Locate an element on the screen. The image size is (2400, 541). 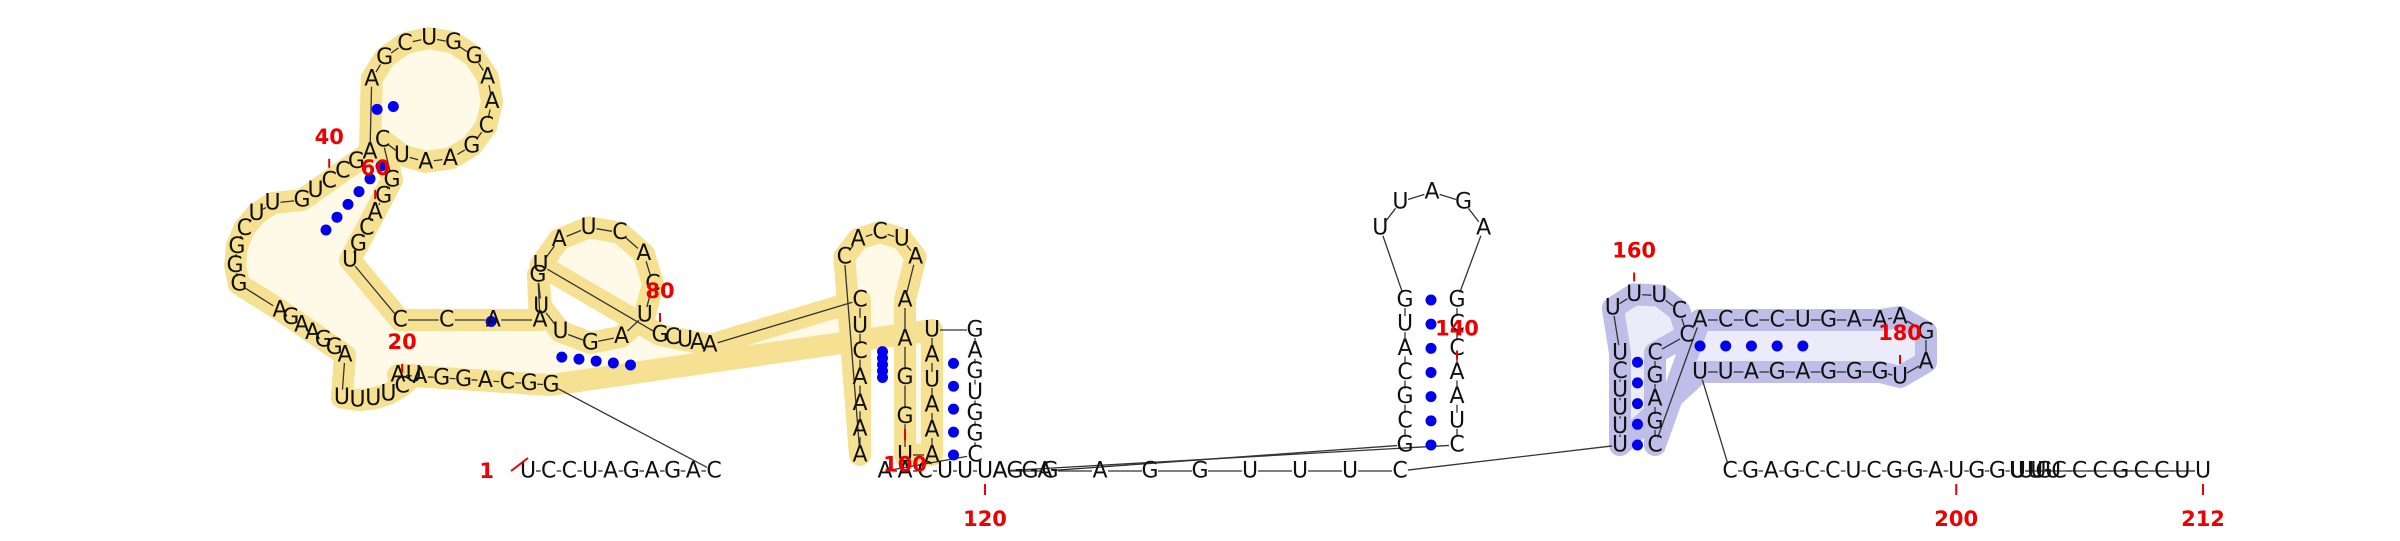
highlight-domain-blue is located at coordinates (1769, 369).